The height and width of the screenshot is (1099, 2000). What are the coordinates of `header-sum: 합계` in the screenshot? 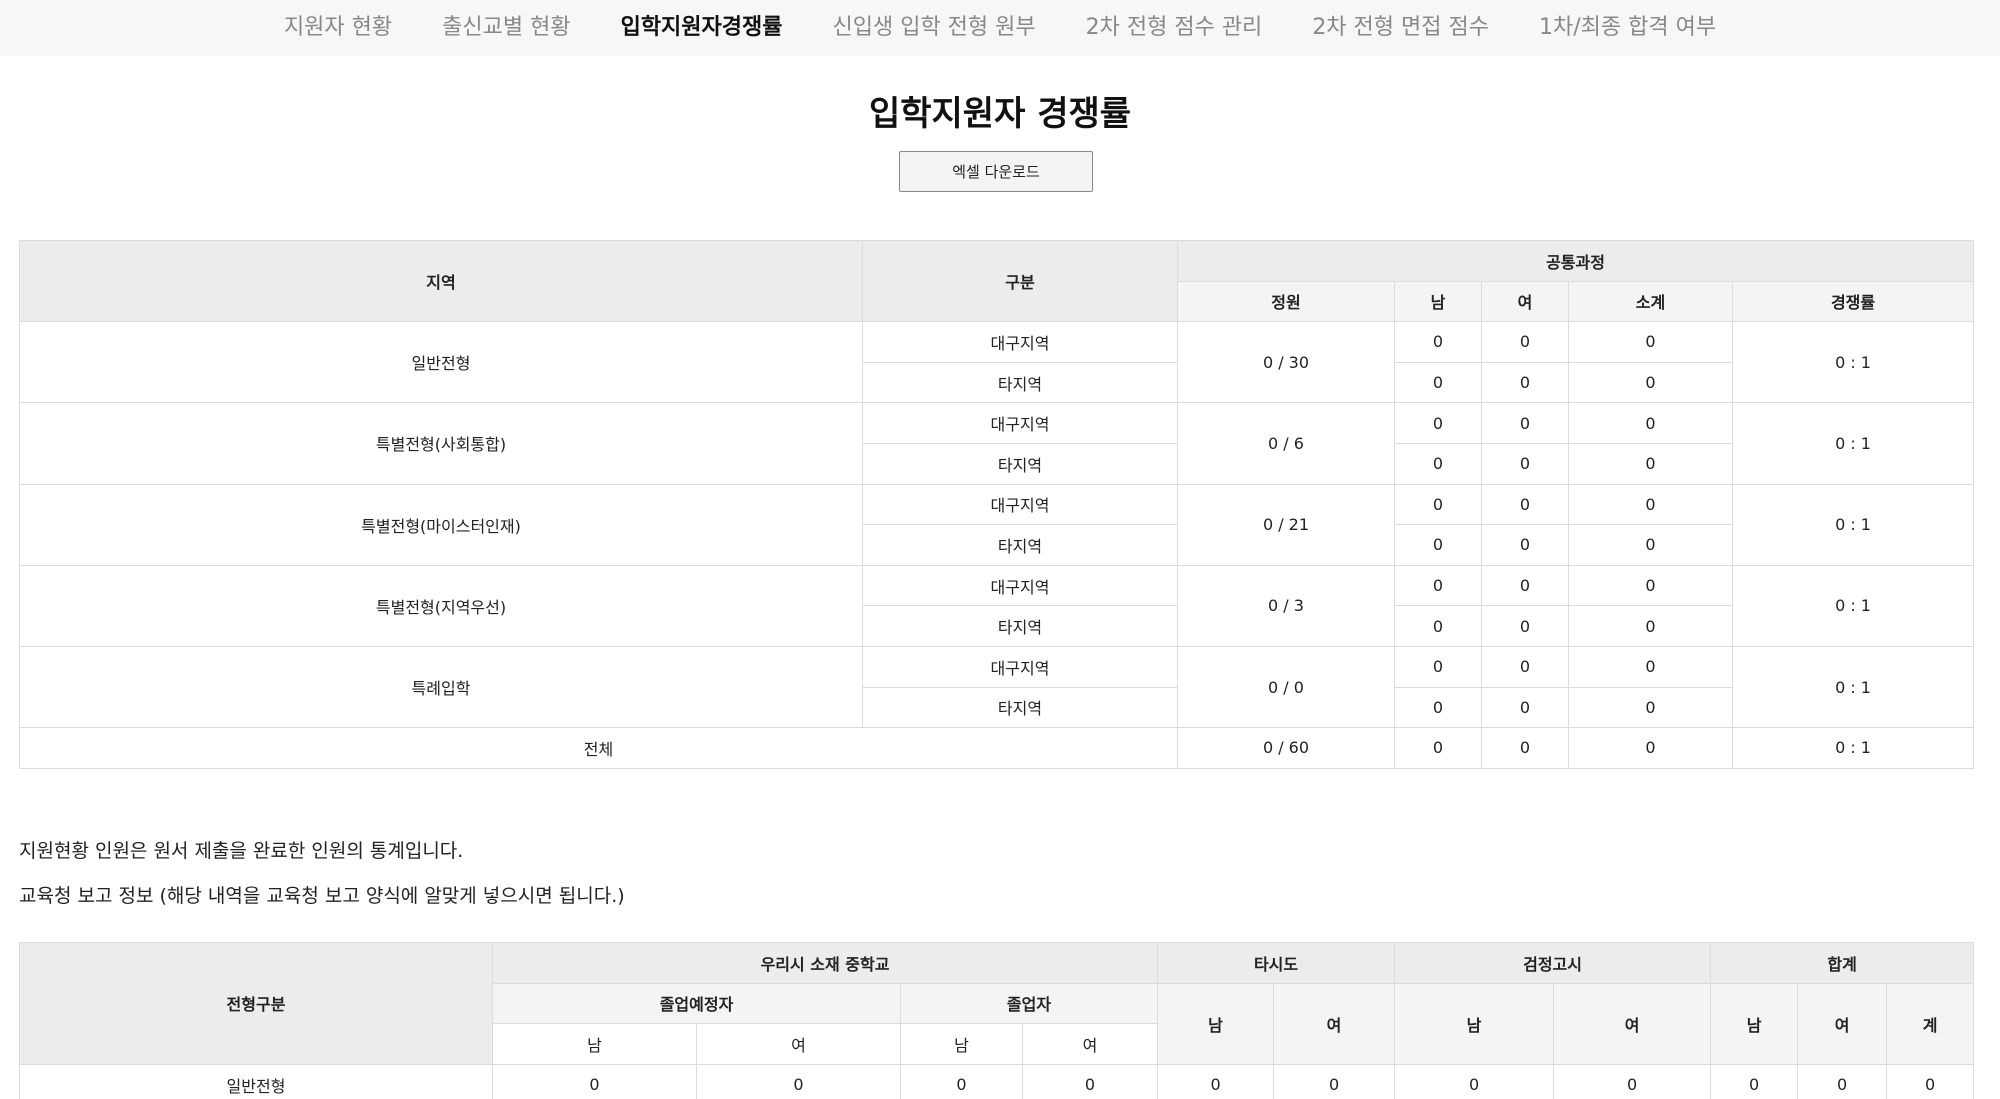 It's located at (1842, 963).